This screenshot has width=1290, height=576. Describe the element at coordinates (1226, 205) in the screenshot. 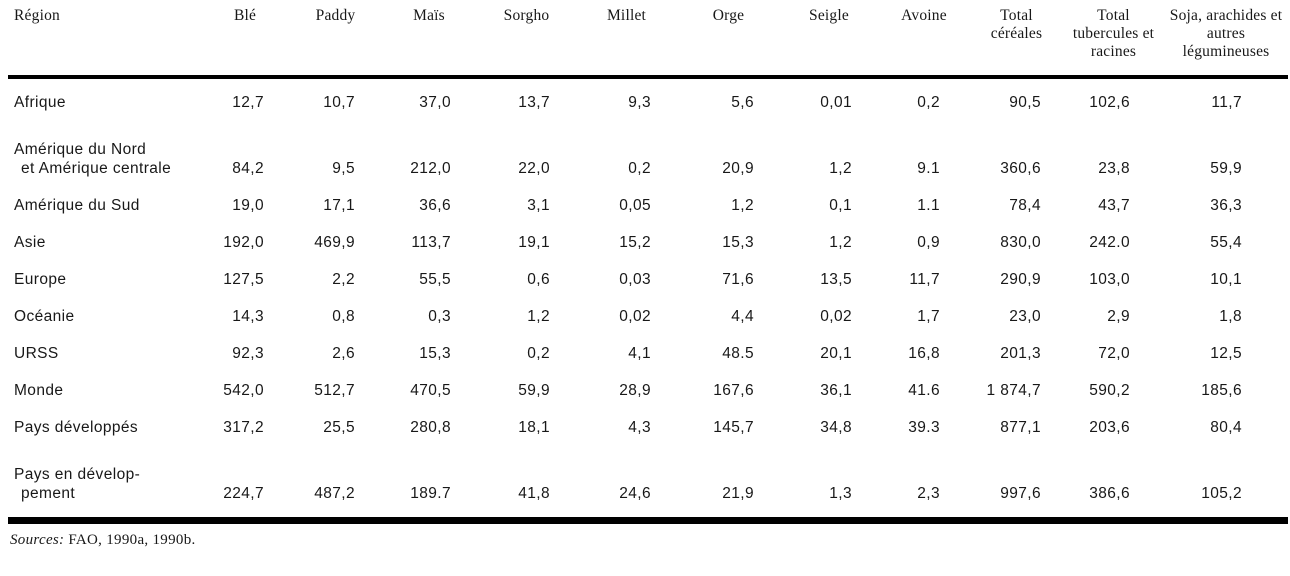

I see `value-cell: 36,3` at that location.